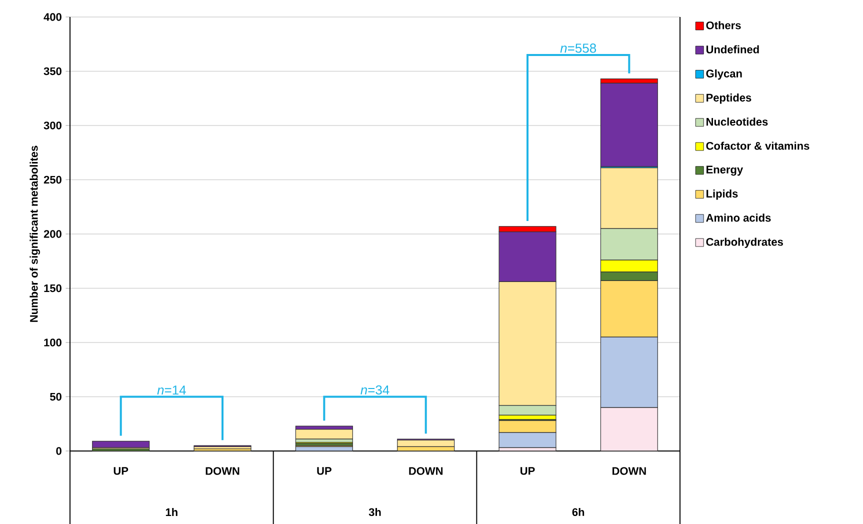 This screenshot has height=524, width=863. Describe the element at coordinates (53, 71) in the screenshot. I see `y-tick-label: 350` at that location.